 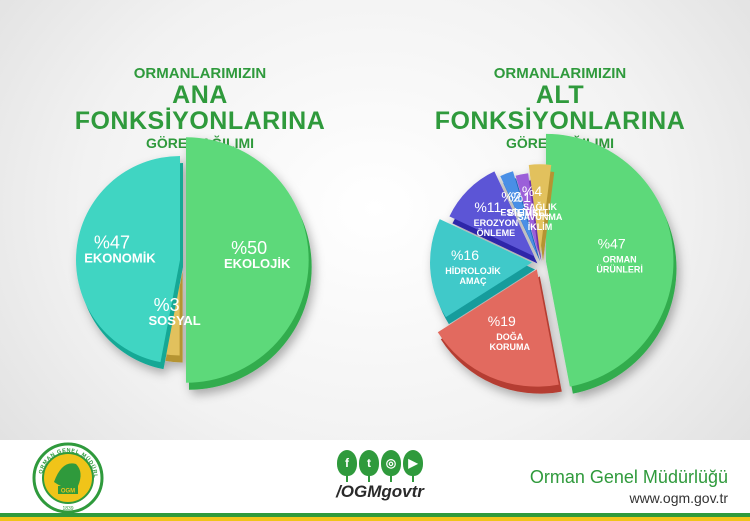 I want to click on ogm-logo-icon: OGM 1839 ORMAN GENEL MÜDÜRLÜĞÜ, so click(x=68, y=478).